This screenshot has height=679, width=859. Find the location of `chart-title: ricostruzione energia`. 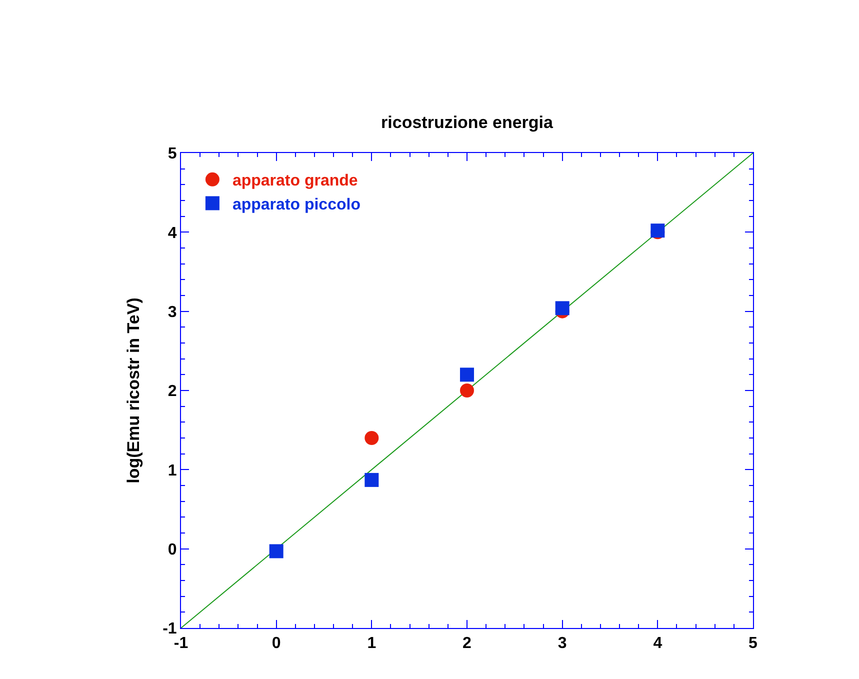

chart-title: ricostruzione energia is located at coordinates (467, 122).